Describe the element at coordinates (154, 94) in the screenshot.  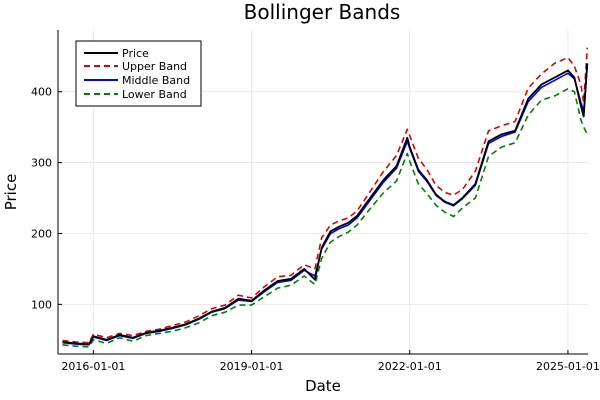
I see `legend-label-lower: Lower Band` at that location.